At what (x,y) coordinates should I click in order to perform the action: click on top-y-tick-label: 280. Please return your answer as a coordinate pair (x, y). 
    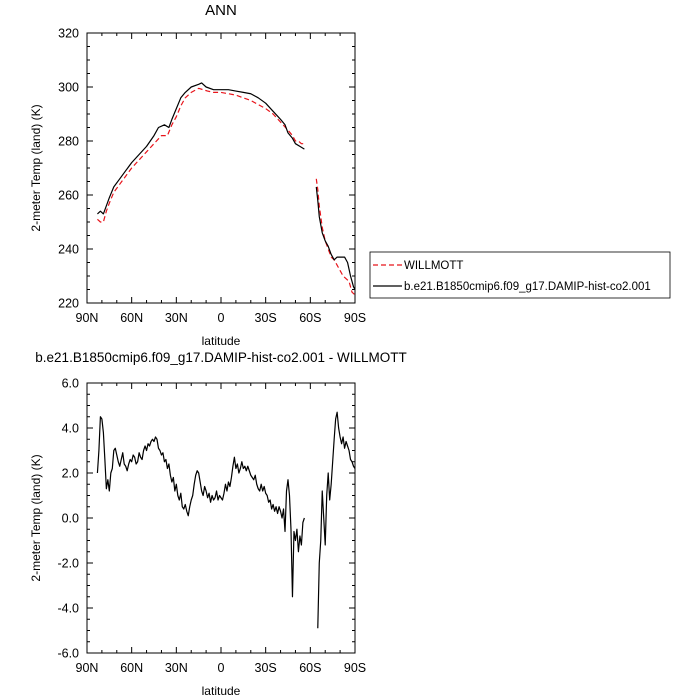
    Looking at the image, I should click on (68, 142).